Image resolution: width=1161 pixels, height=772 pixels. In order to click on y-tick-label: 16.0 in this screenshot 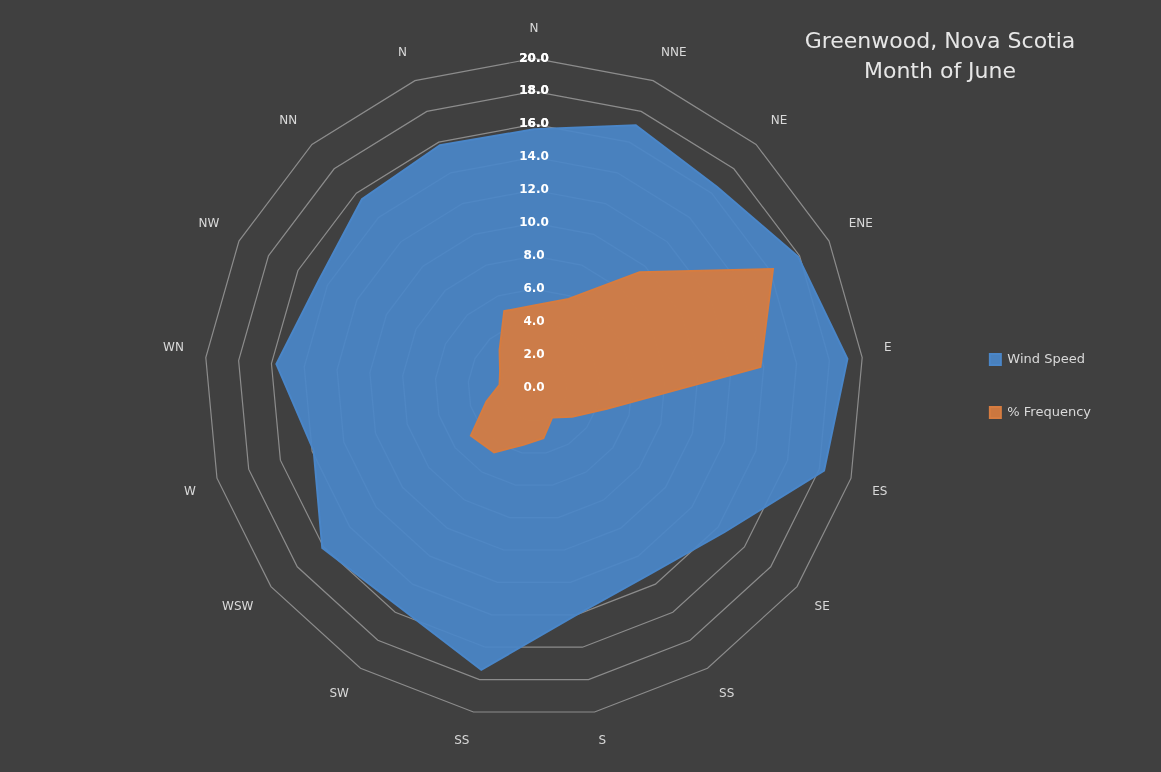, I will do `click(534, 123)`.